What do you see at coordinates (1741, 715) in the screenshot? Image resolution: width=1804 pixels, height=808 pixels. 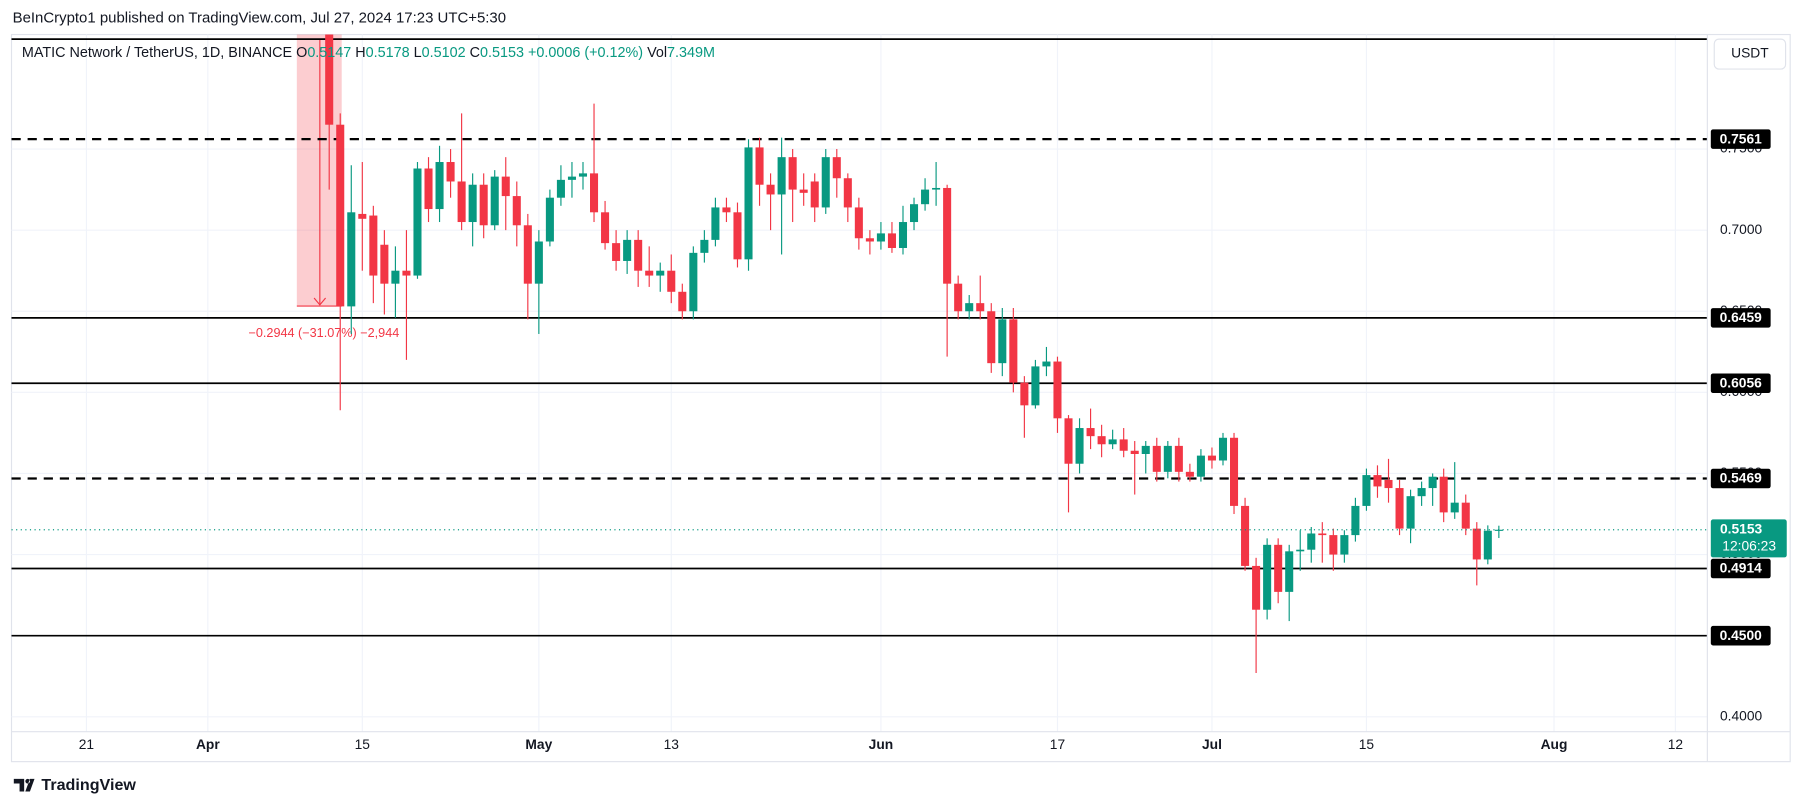 I see `y-tick-label: 0.4000` at bounding box center [1741, 715].